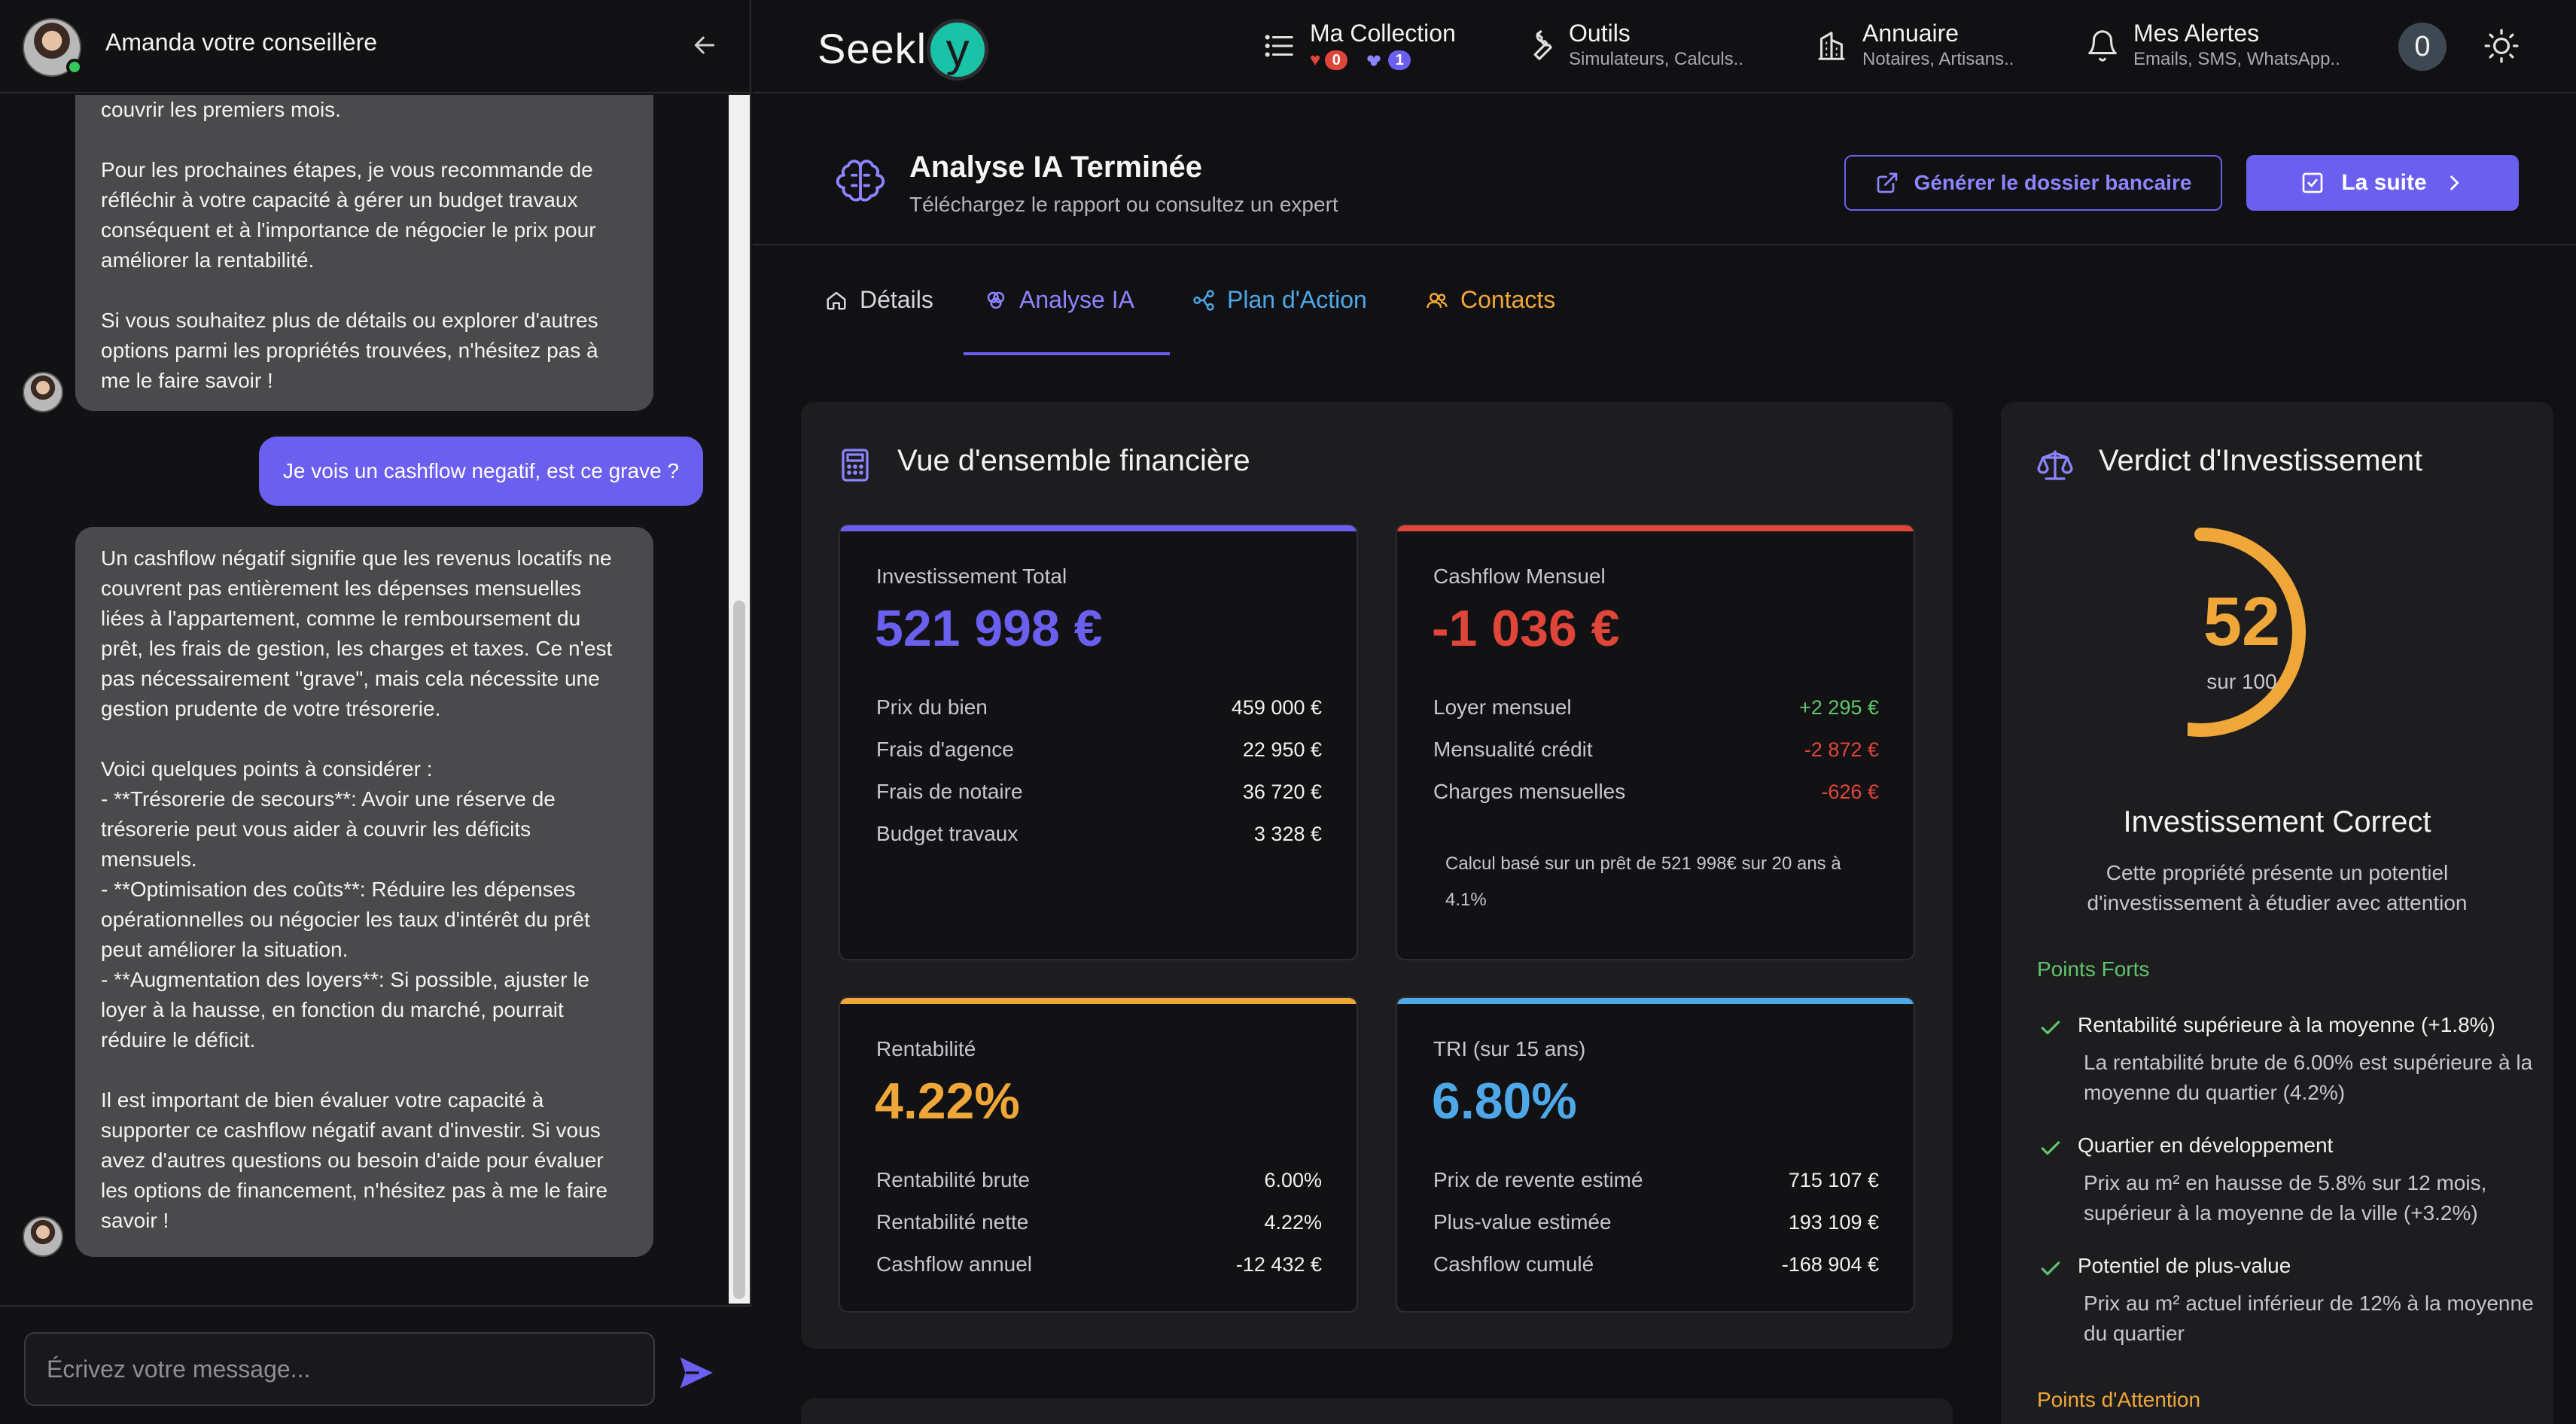 The image size is (2576, 1424). Describe the element at coordinates (879, 323) in the screenshot. I see `tab-details: Détails` at that location.